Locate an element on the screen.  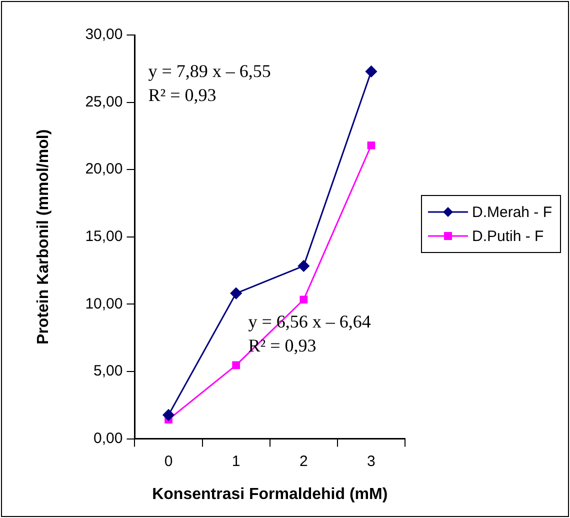
legend-label: D.Merah - F is located at coordinates (512, 212).